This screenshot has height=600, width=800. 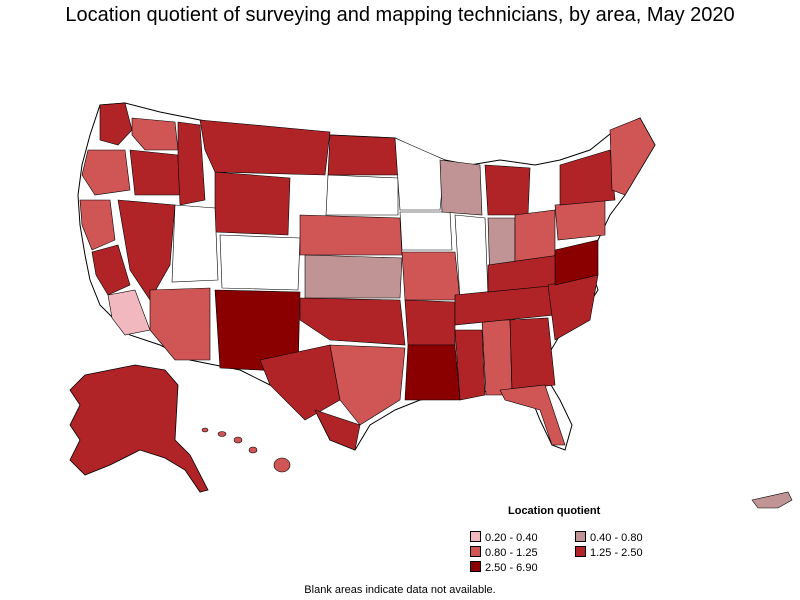 I want to click on region-wyoming, so click(x=252, y=203).